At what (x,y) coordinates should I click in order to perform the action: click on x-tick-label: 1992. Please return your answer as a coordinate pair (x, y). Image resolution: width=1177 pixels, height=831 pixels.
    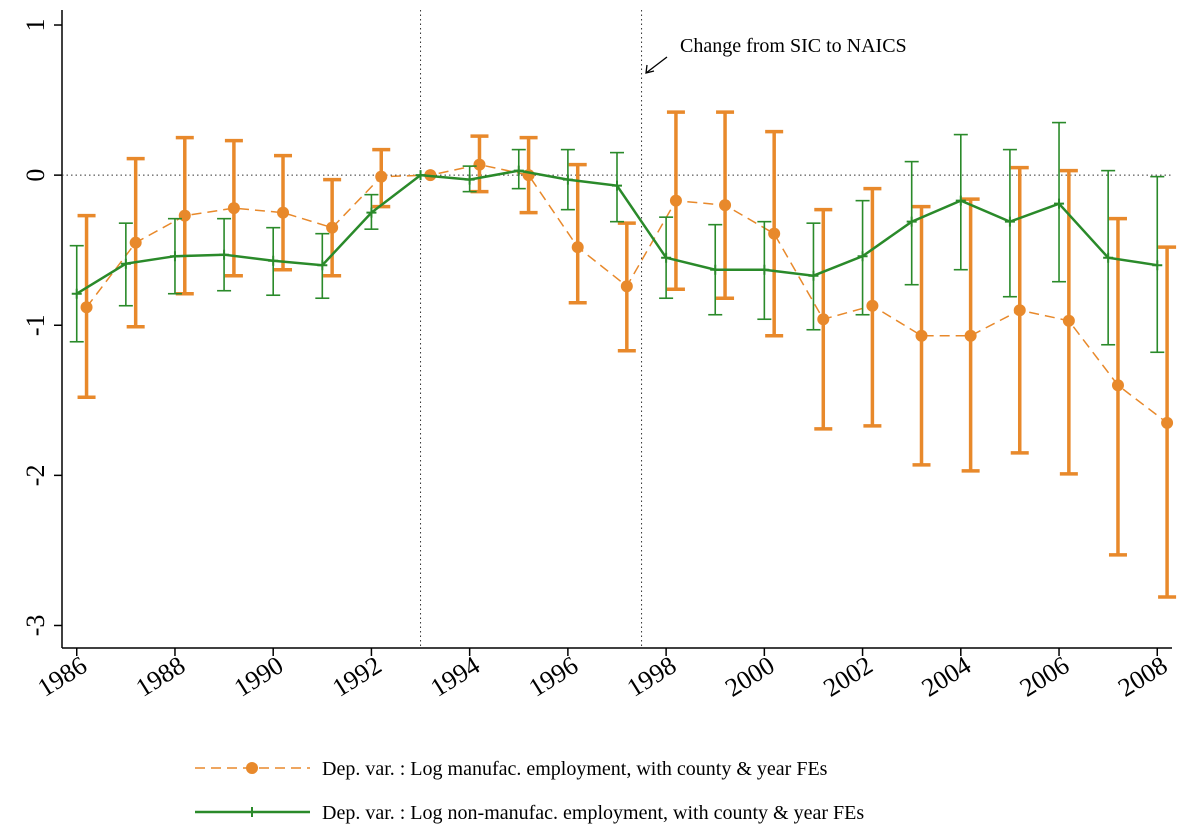
    Looking at the image, I should click on (356, 676).